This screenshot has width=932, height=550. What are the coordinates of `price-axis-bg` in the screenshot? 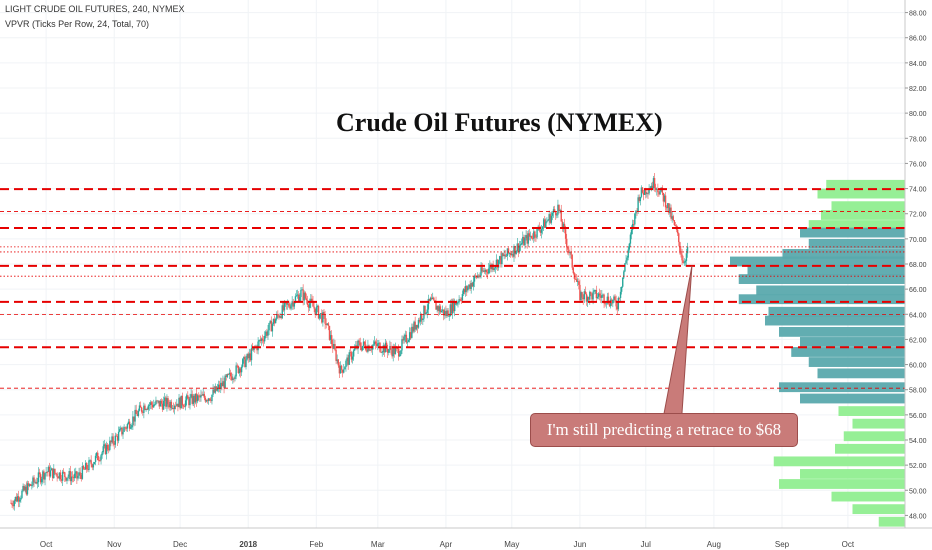 It's located at (918, 275).